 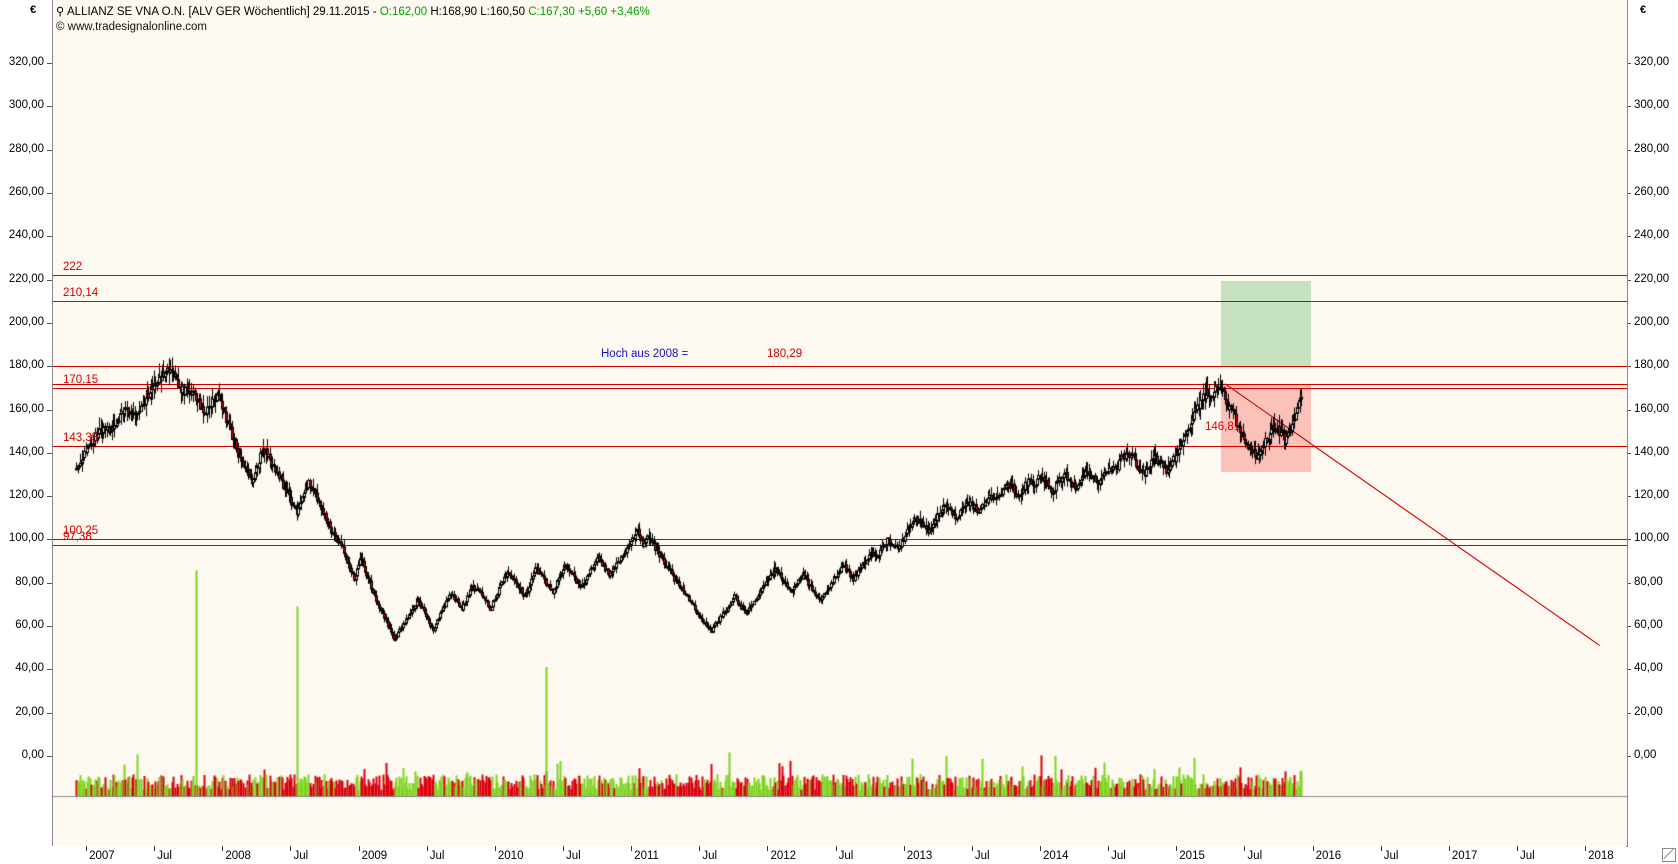 I want to click on level-17015-label: 170,15, so click(x=81, y=379).